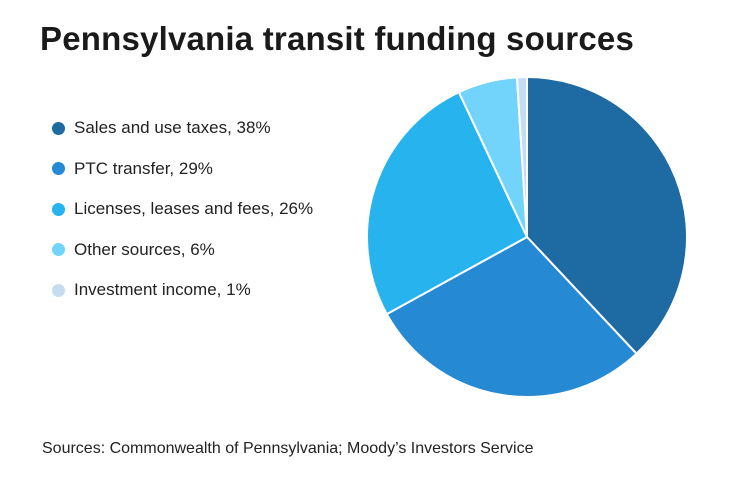 This screenshot has width=740, height=482. I want to click on pie-slice-ptc-transfer, so click(511, 317).